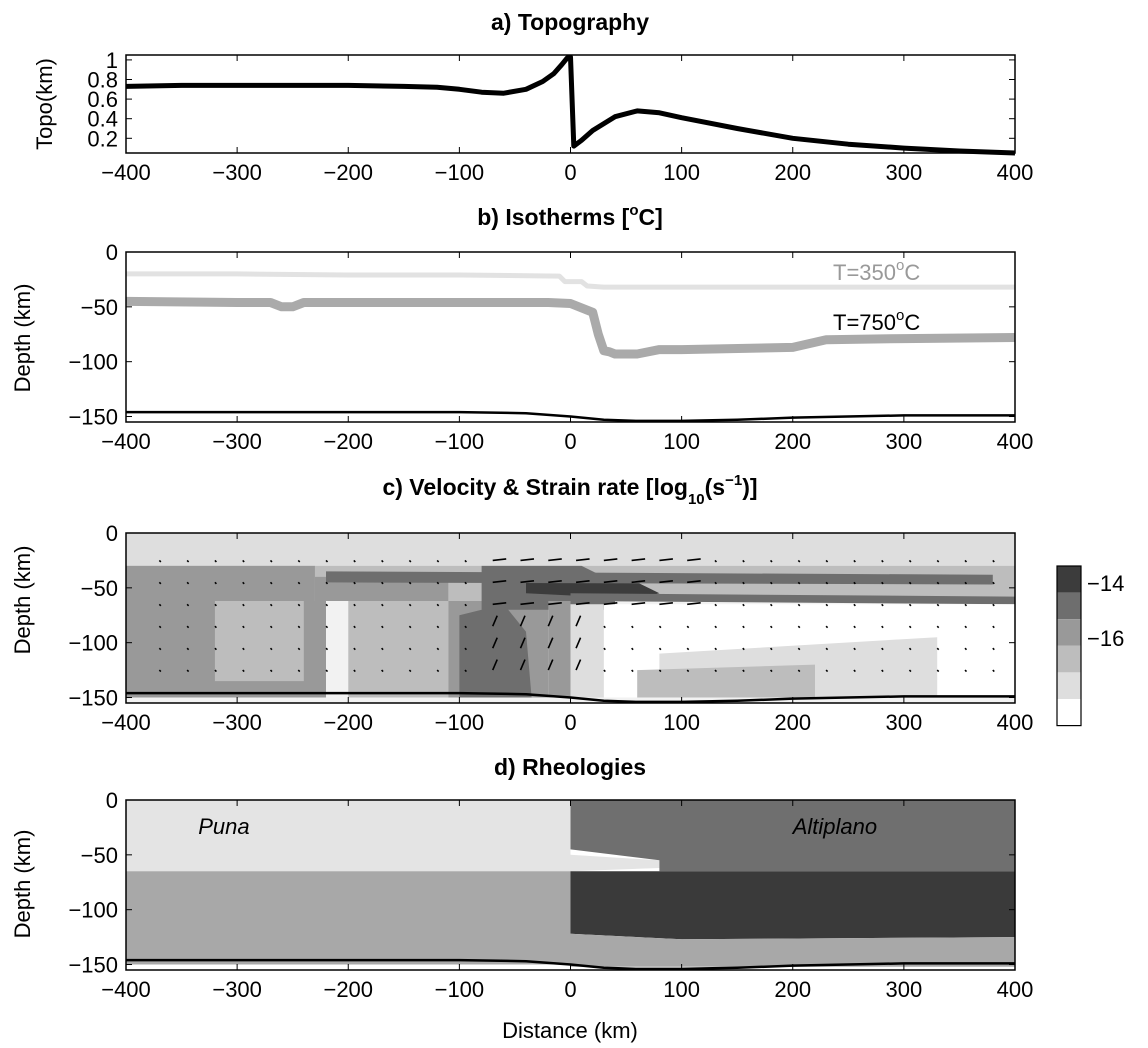 The width and height of the screenshot is (1148, 1048). What do you see at coordinates (237, 989) in the screenshot?
I see `x-tick-label: −300` at bounding box center [237, 989].